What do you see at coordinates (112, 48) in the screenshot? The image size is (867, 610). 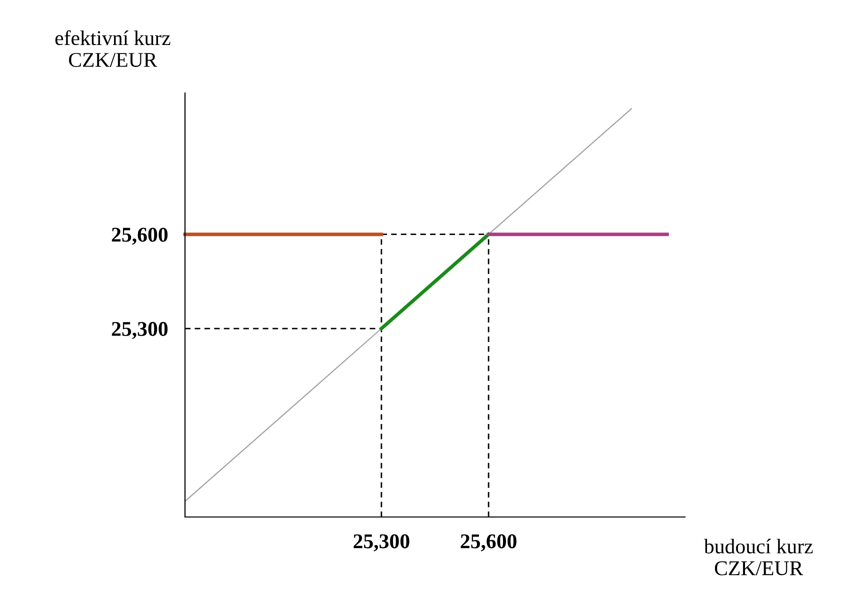 I see `y-axis-title: efektivní kurz CZK/EUR` at bounding box center [112, 48].